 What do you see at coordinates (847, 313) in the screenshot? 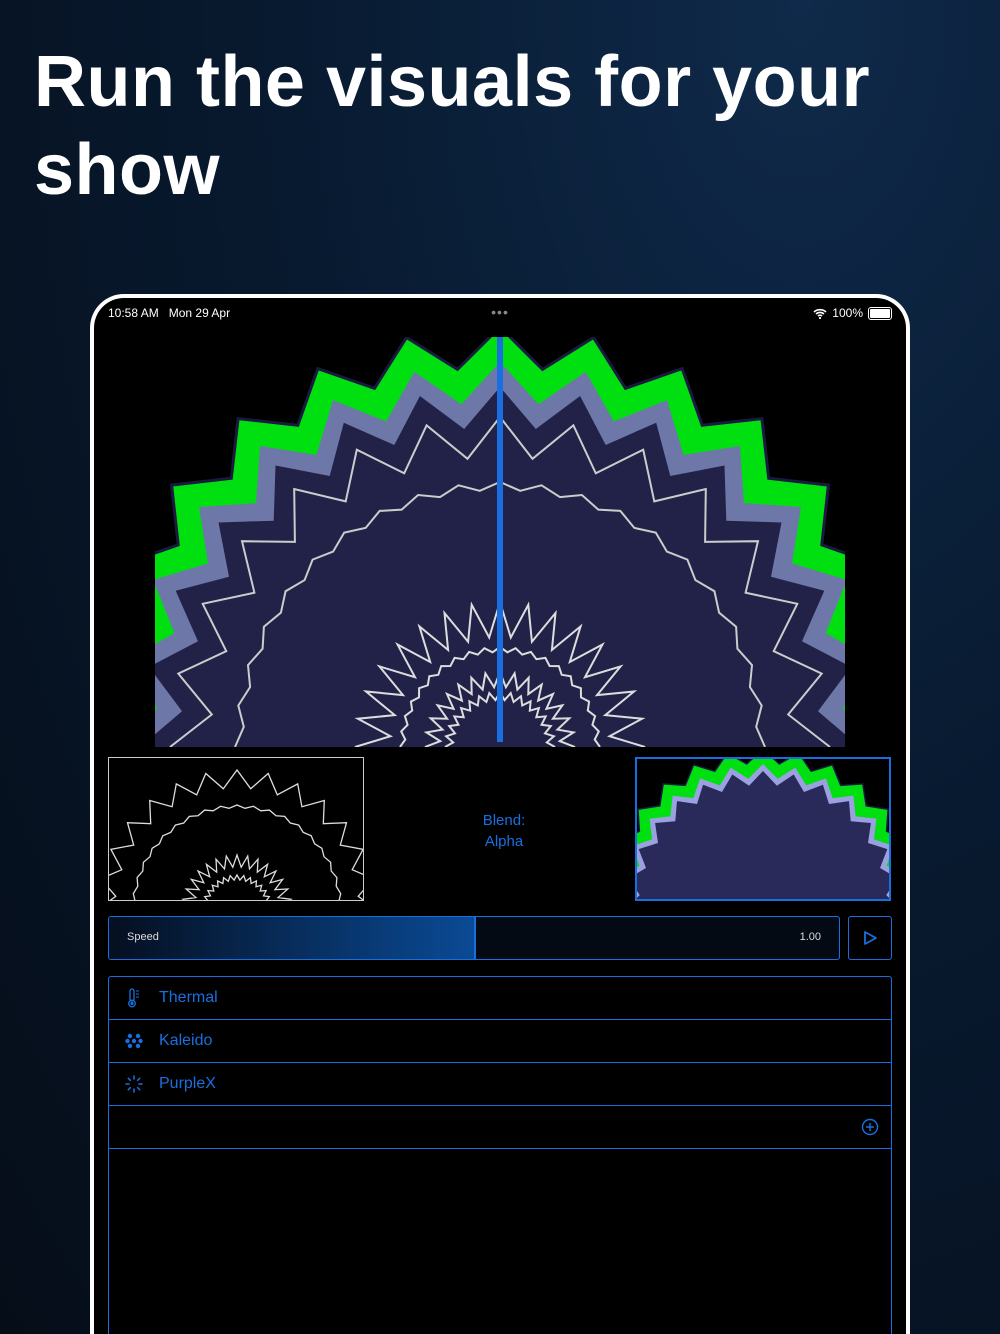
I see `battery-percent: 100%` at bounding box center [847, 313].